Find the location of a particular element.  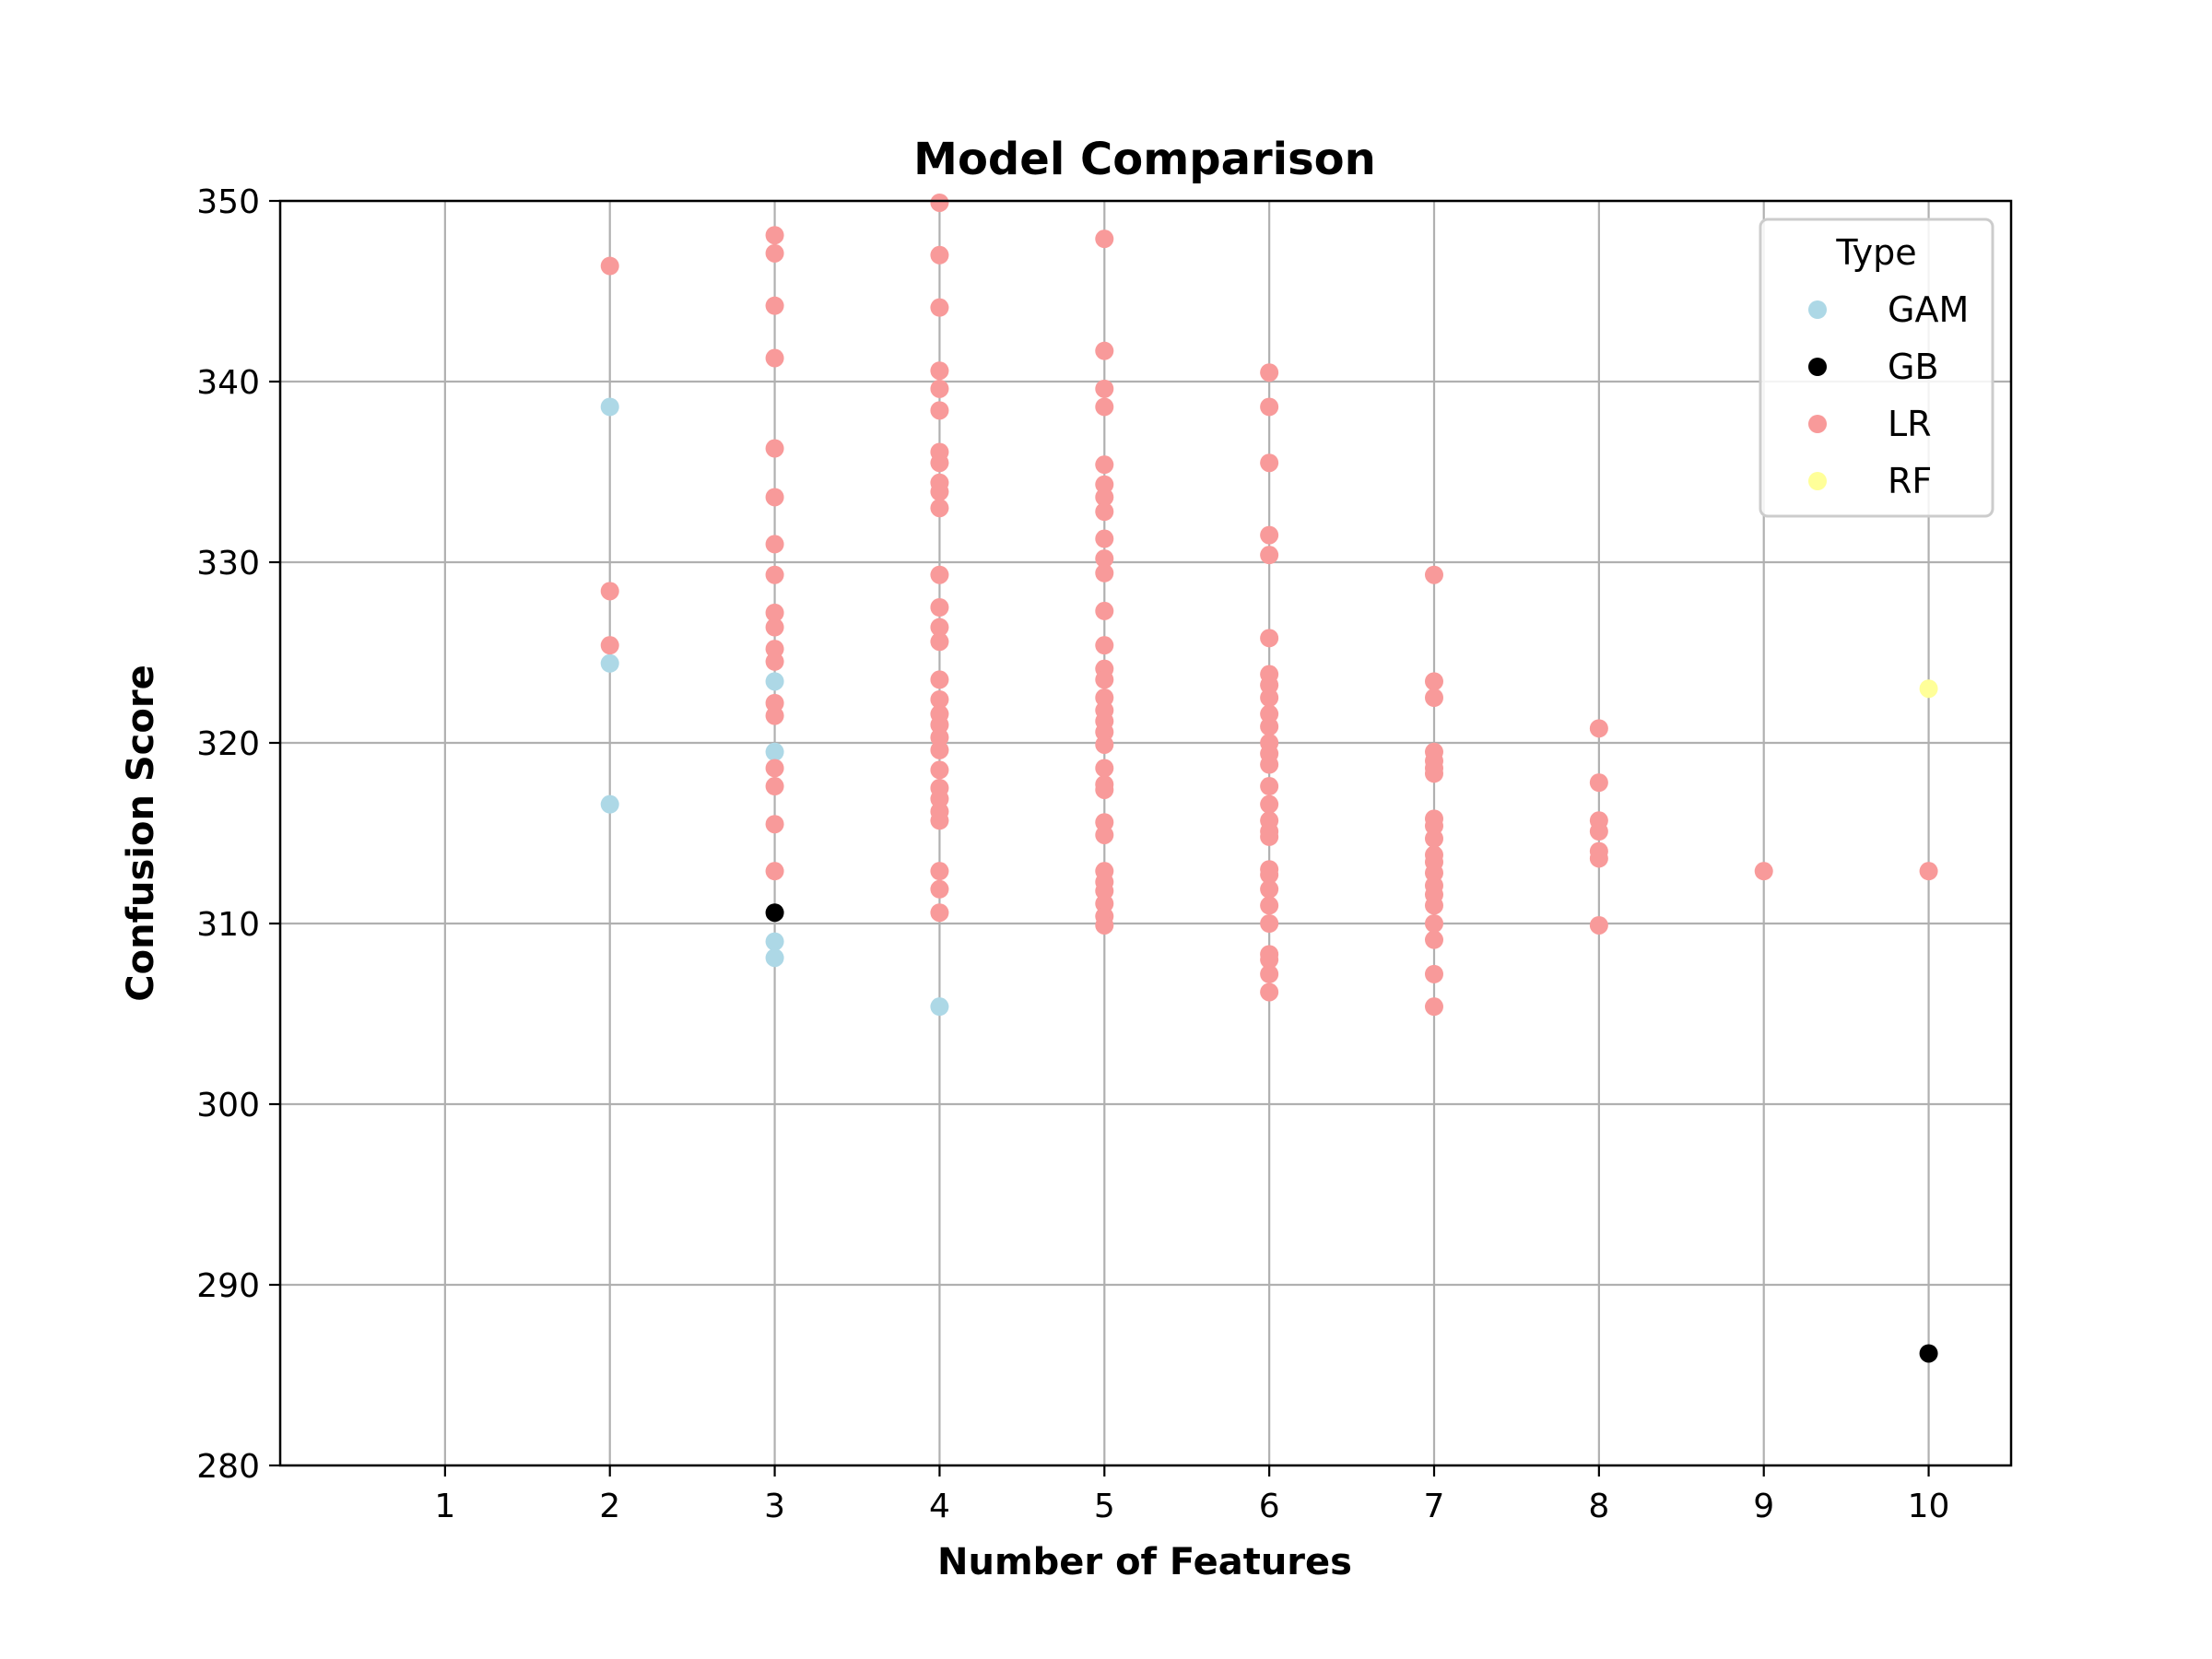

x-tick-label: 9 is located at coordinates (1763, 1506).